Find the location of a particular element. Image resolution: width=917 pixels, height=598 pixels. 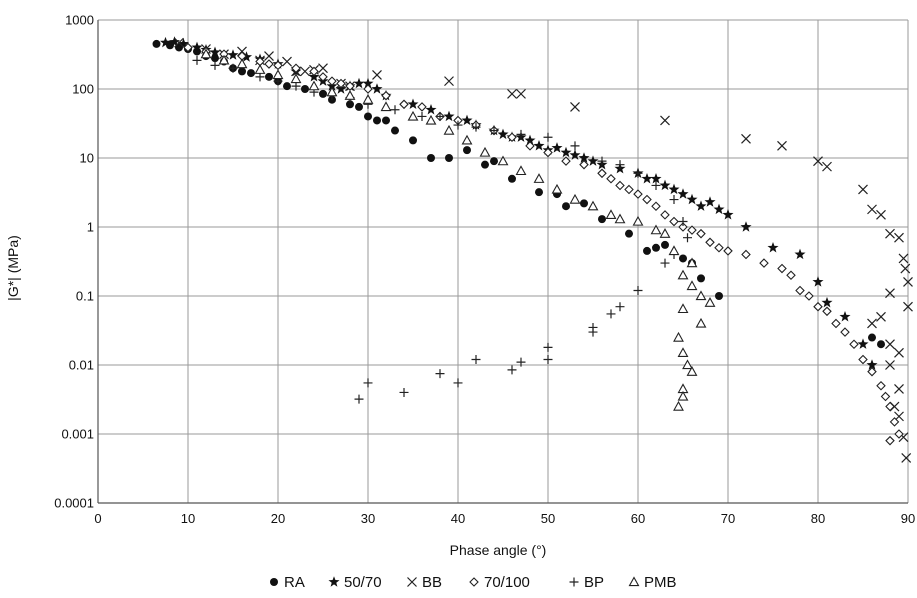

x-tick-label: 70 is located at coordinates (728, 518).